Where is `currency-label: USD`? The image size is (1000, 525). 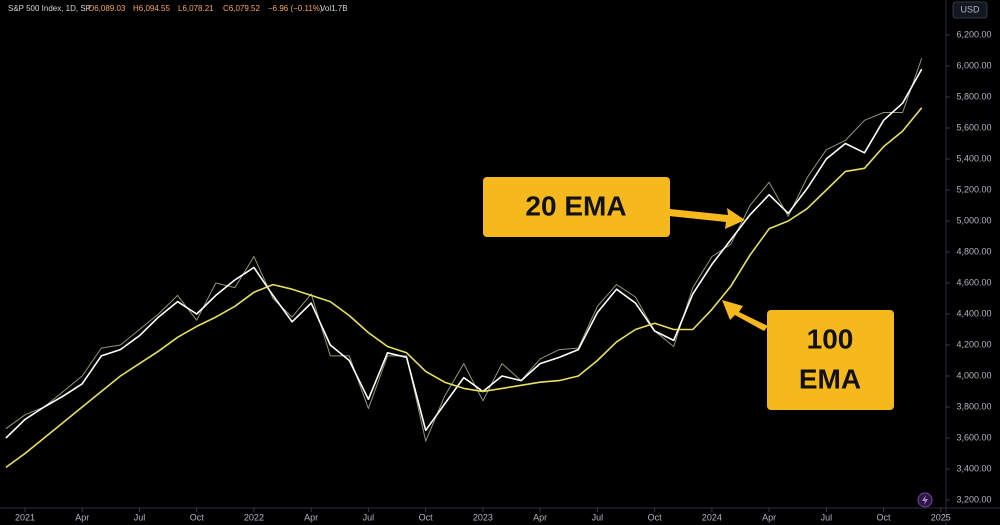
currency-label: USD is located at coordinates (970, 9).